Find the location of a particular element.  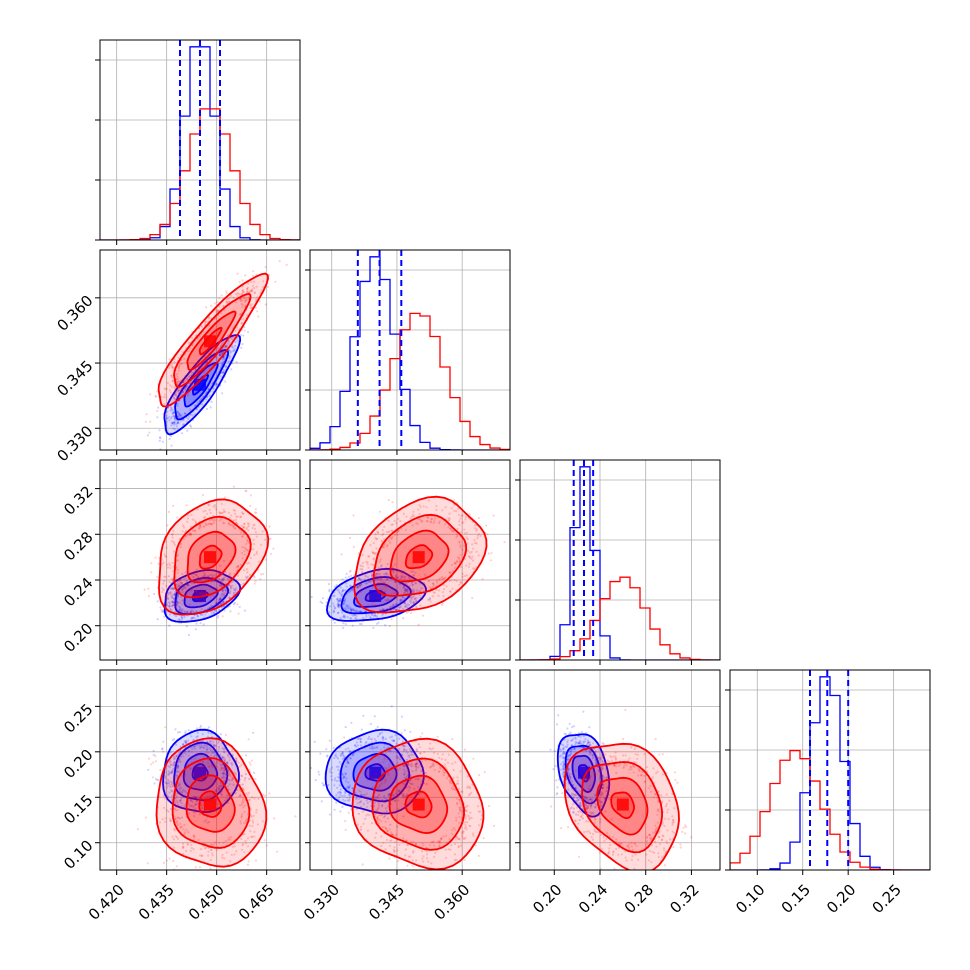

contour-red is located at coordinates (419, 556).